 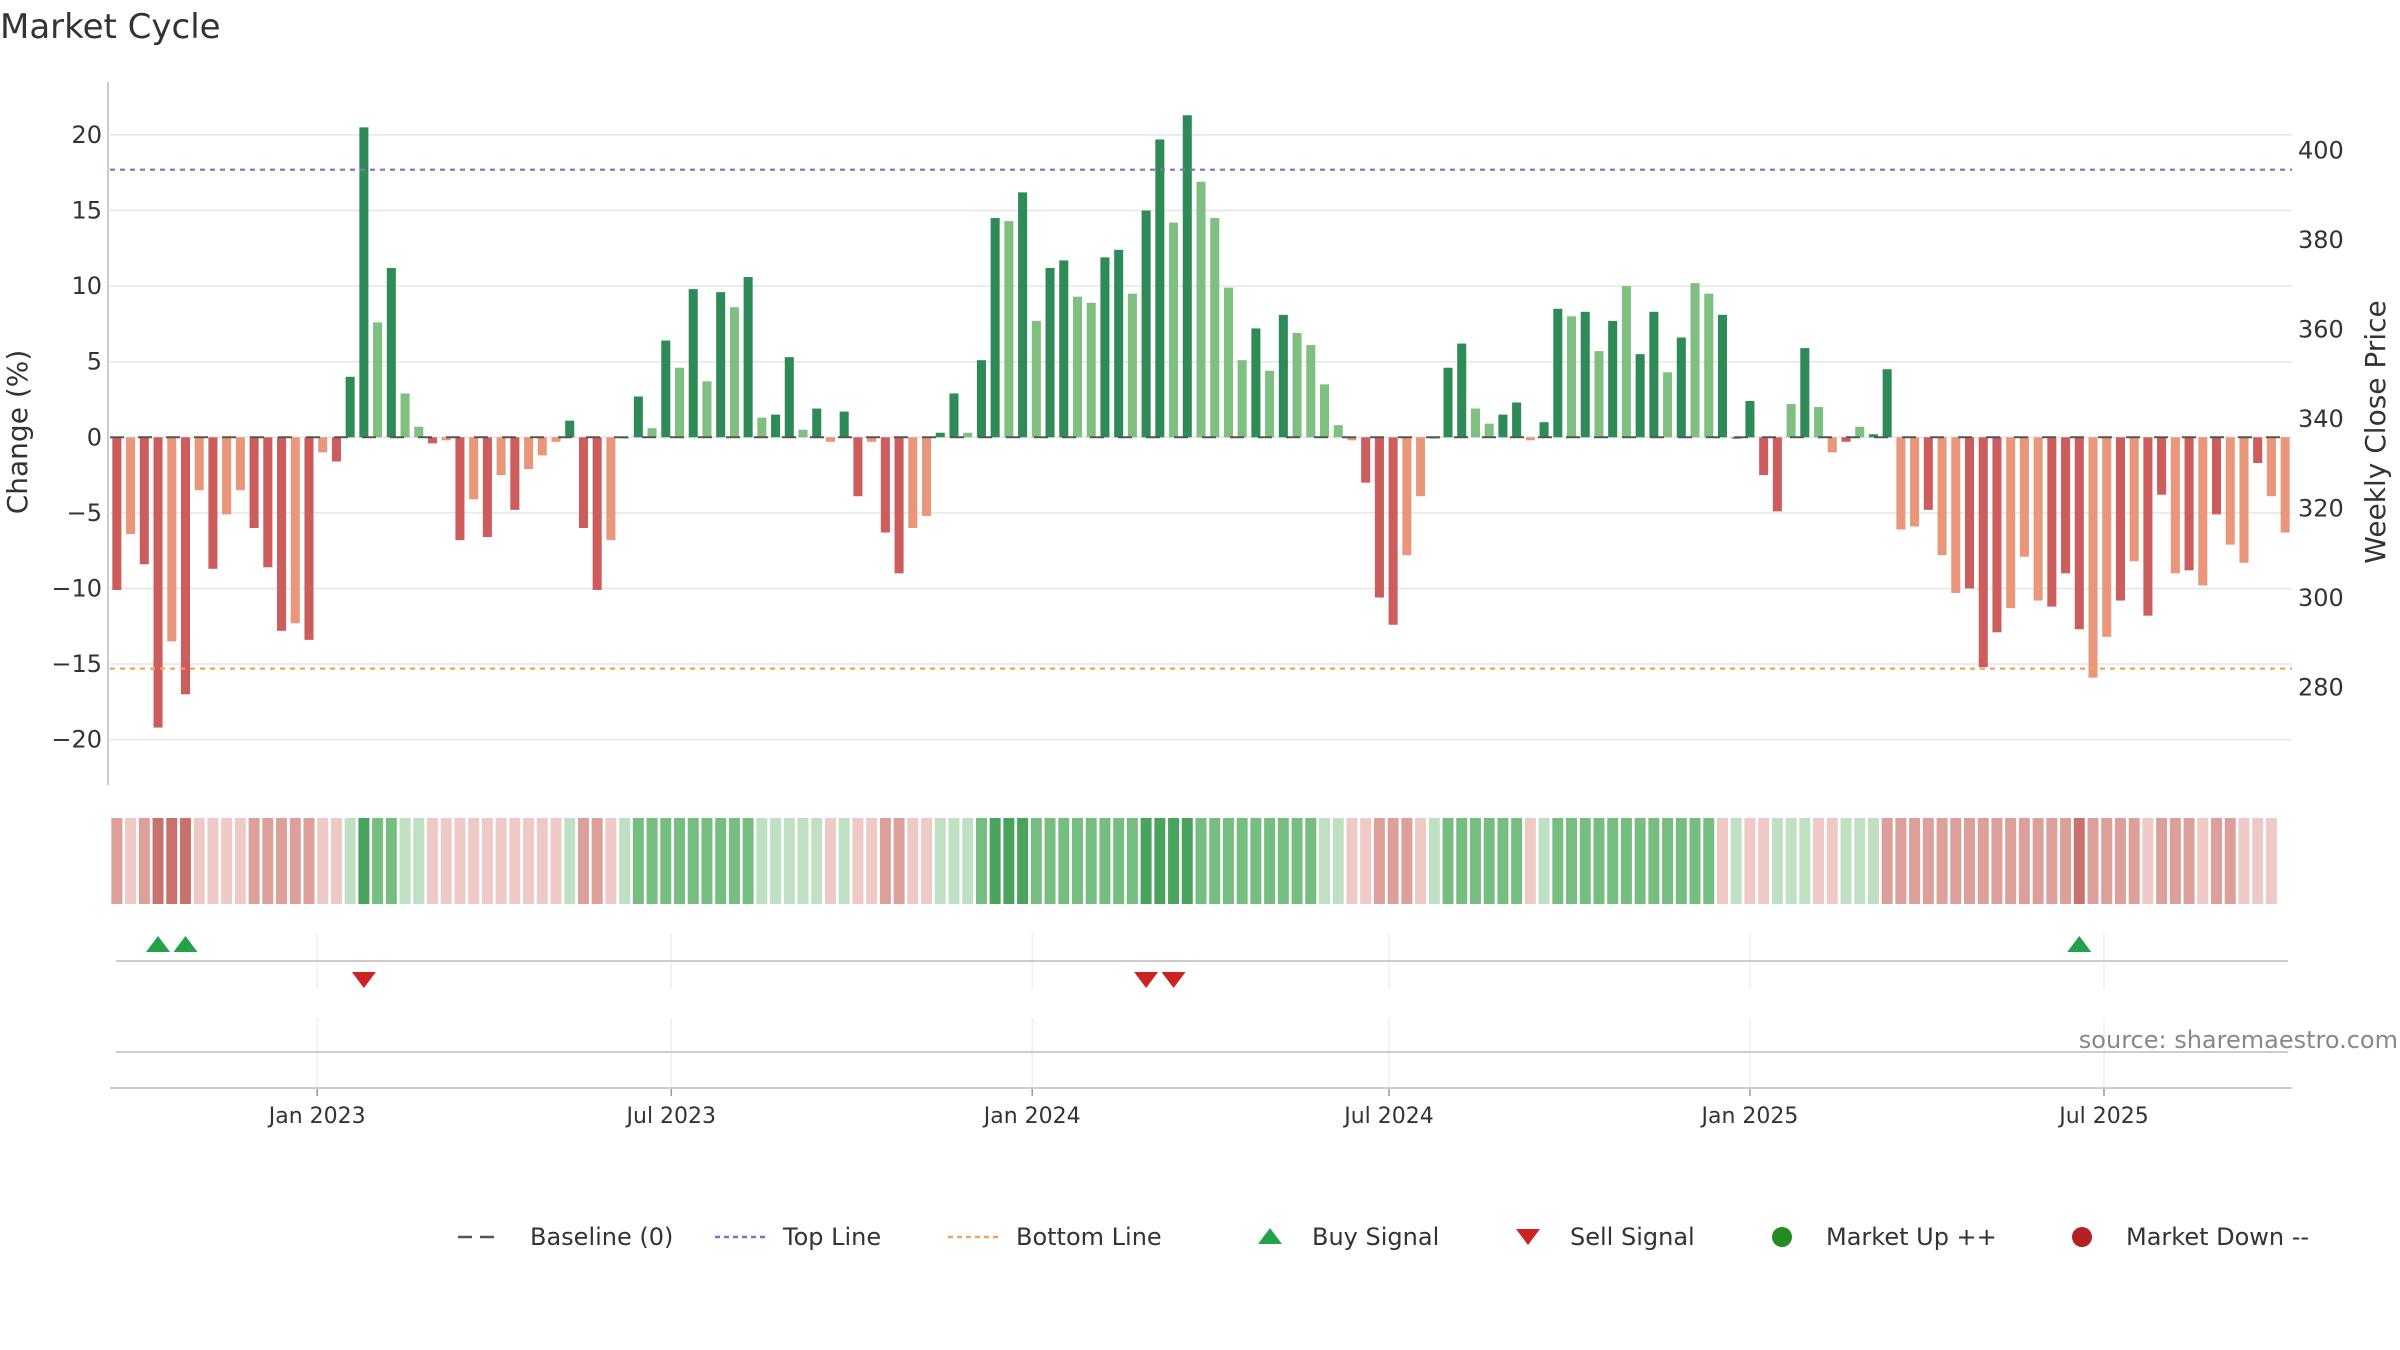 What do you see at coordinates (1348, 1237) in the screenshot?
I see `legend-item-buy: Buy Signal` at bounding box center [1348, 1237].